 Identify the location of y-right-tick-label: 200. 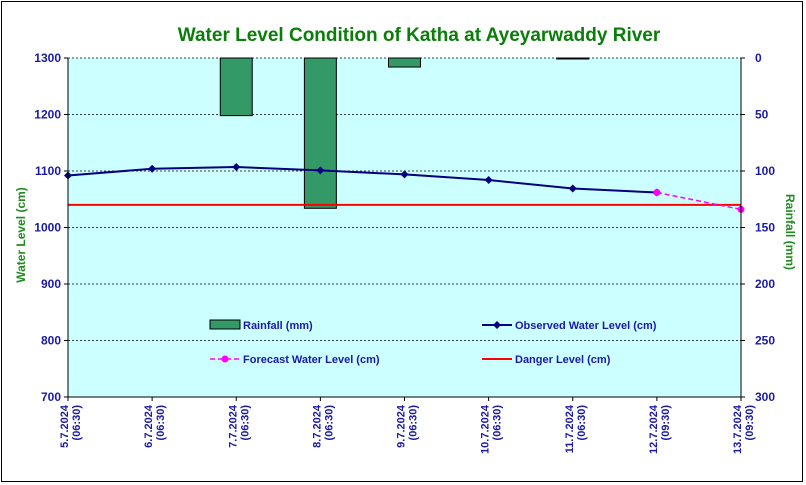
(765, 284).